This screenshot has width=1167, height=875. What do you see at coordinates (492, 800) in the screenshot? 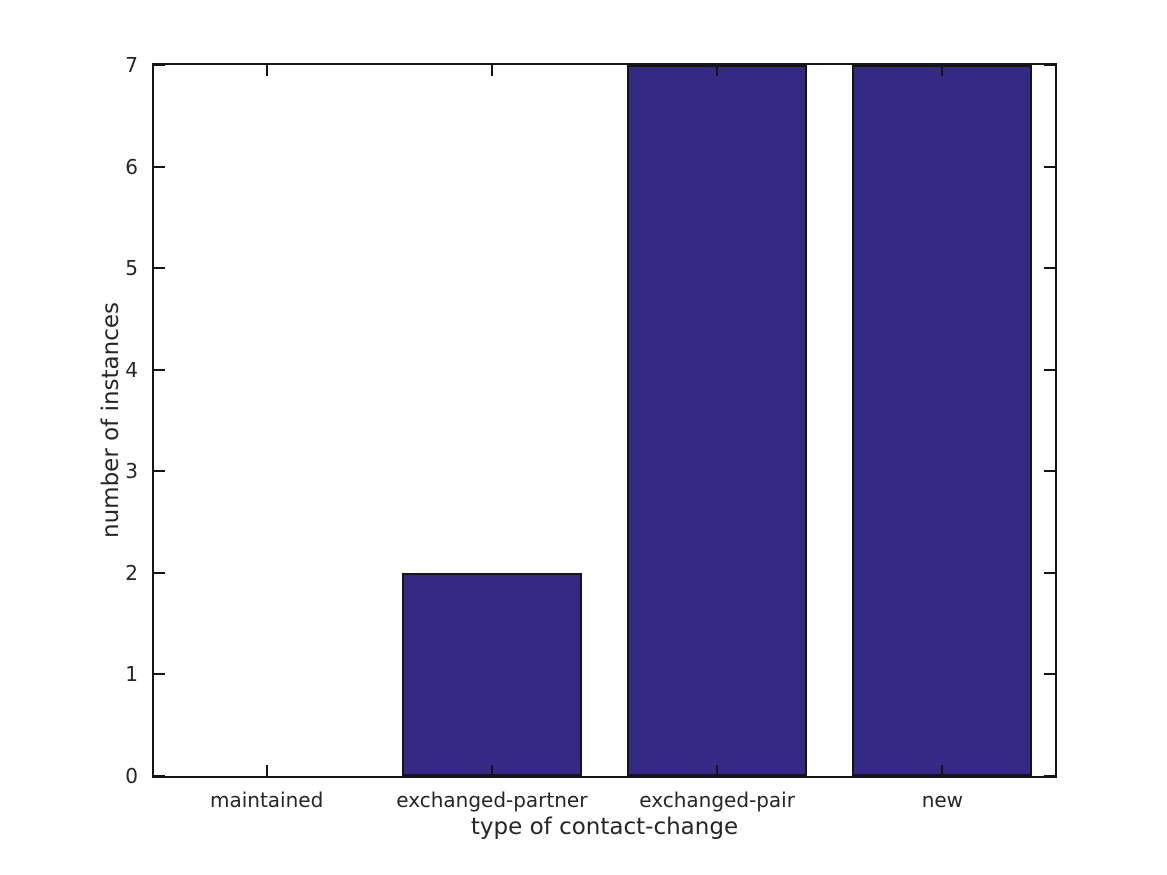
I see `x-tick-label: exchanged-partner` at bounding box center [492, 800].